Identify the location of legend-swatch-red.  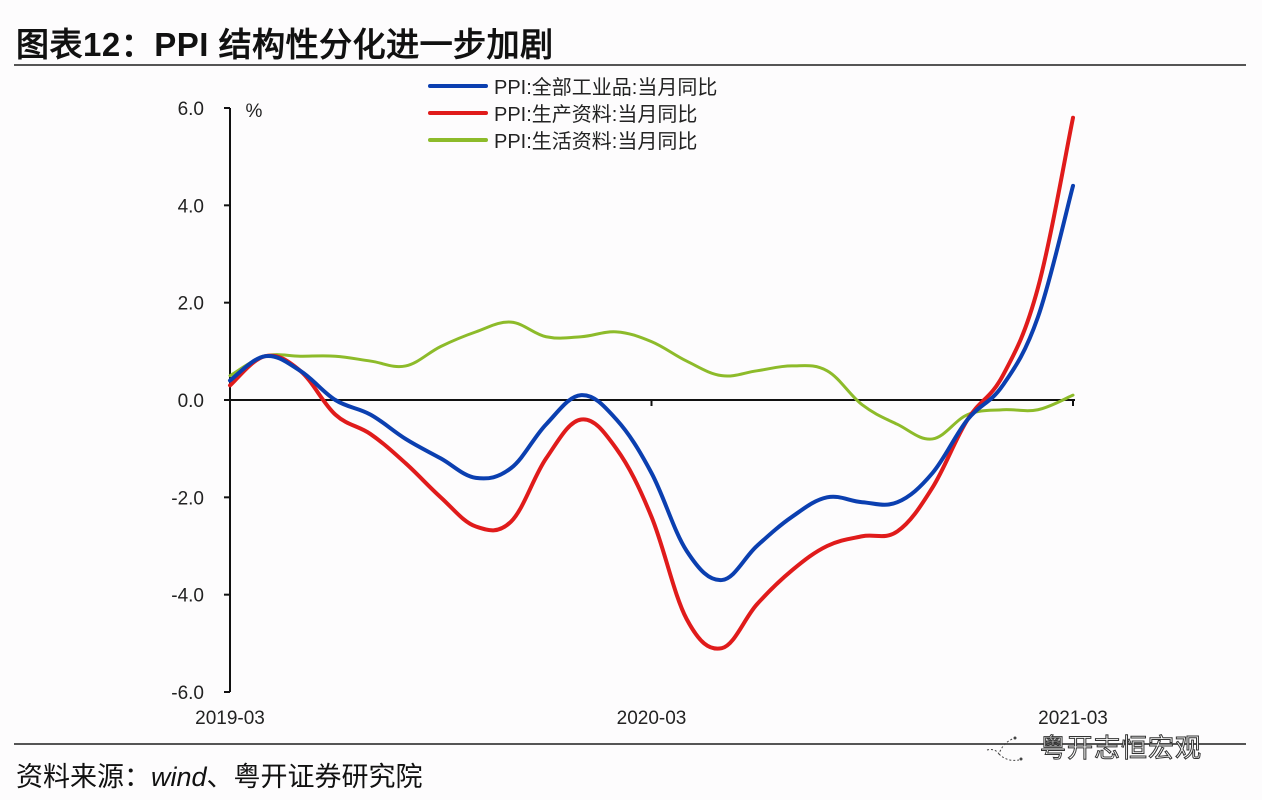
(458, 112).